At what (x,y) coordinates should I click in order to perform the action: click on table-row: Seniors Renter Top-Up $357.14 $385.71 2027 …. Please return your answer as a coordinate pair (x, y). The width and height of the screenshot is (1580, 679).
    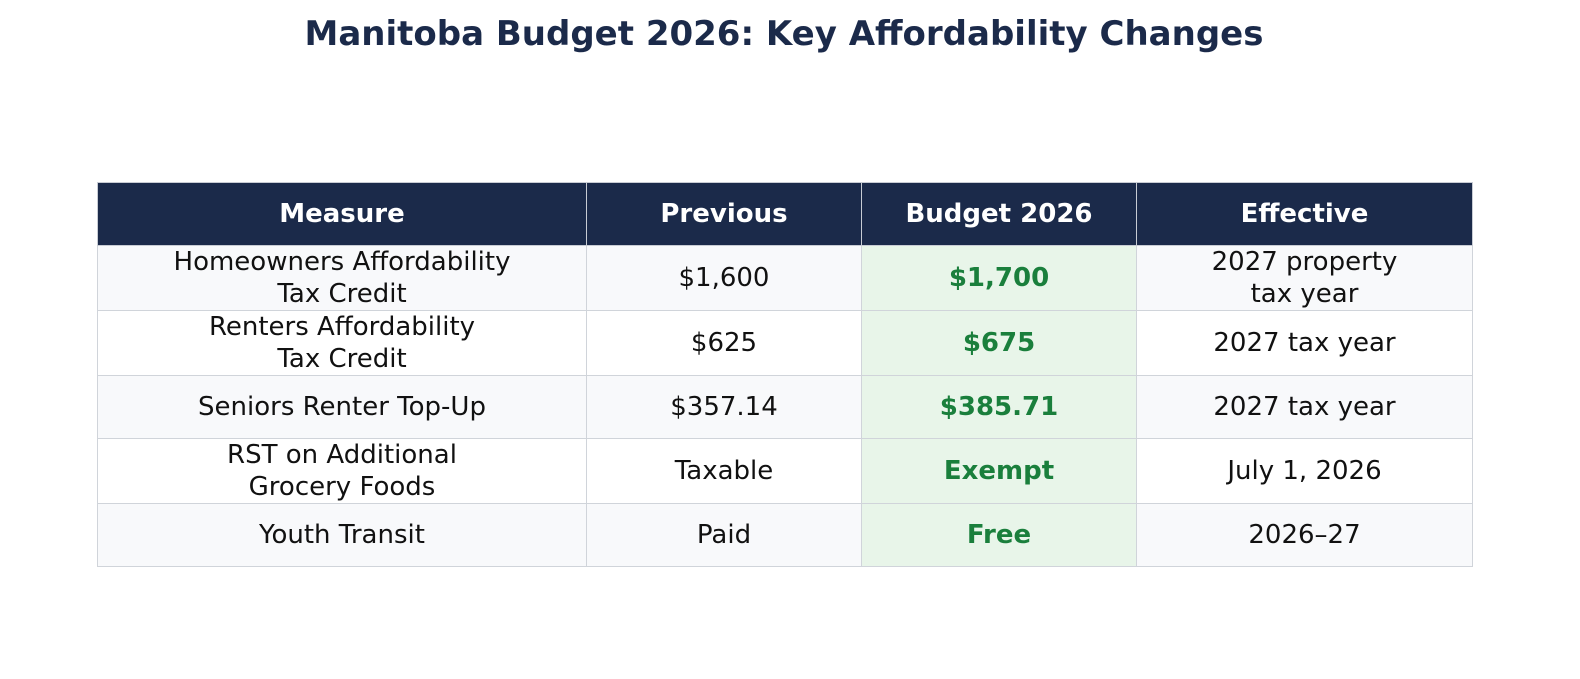
    Looking at the image, I should click on (785, 407).